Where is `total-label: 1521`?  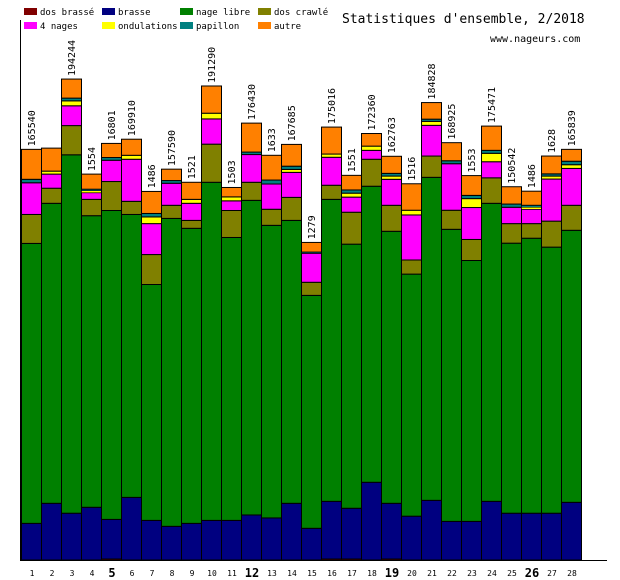
total-label: 1521 is located at coordinates (192, 167).